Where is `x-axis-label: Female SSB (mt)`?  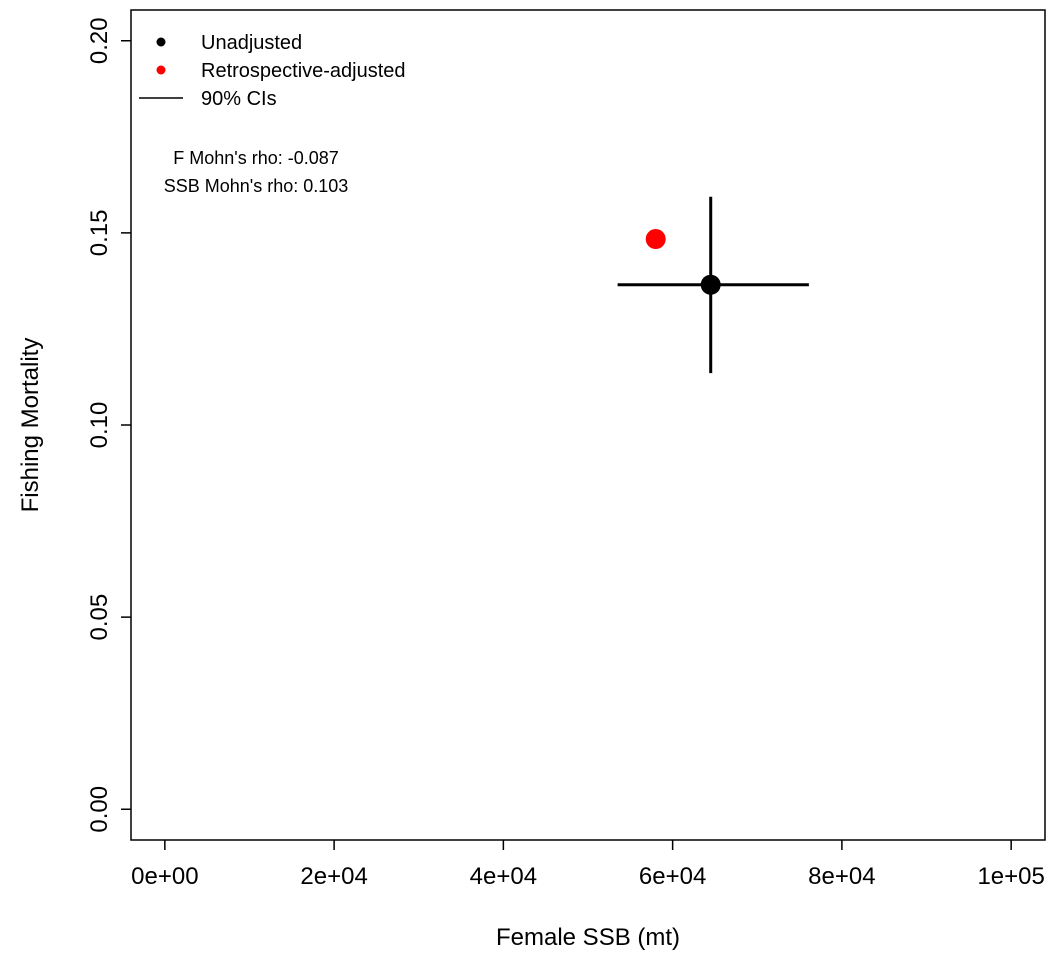 x-axis-label: Female SSB (mt) is located at coordinates (588, 937).